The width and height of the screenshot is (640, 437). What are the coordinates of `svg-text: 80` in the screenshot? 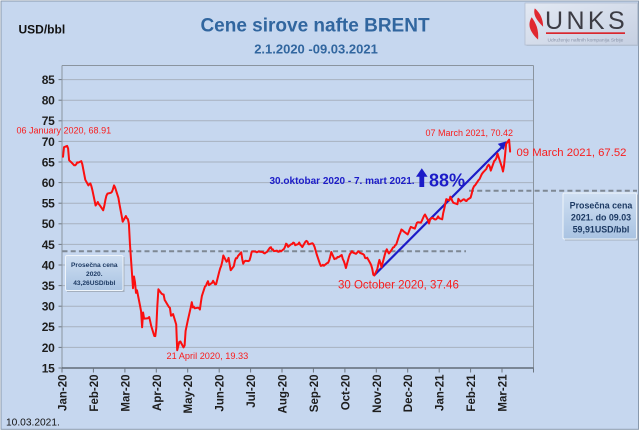 It's located at (48, 101).